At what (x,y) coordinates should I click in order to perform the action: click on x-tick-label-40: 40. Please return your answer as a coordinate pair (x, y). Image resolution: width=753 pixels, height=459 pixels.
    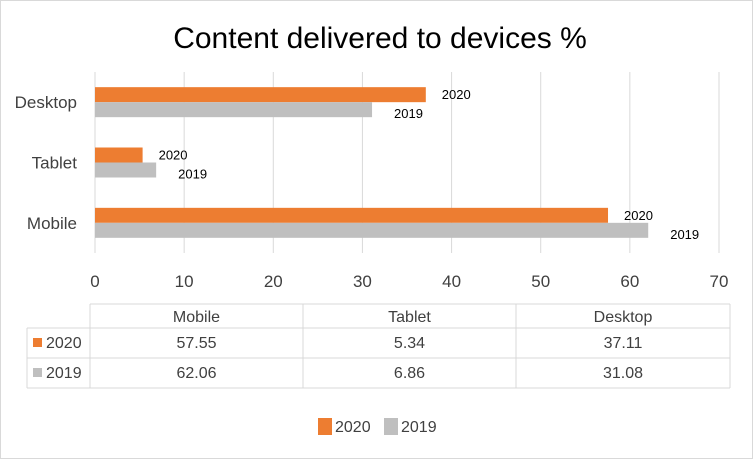
    Looking at the image, I should click on (451, 281).